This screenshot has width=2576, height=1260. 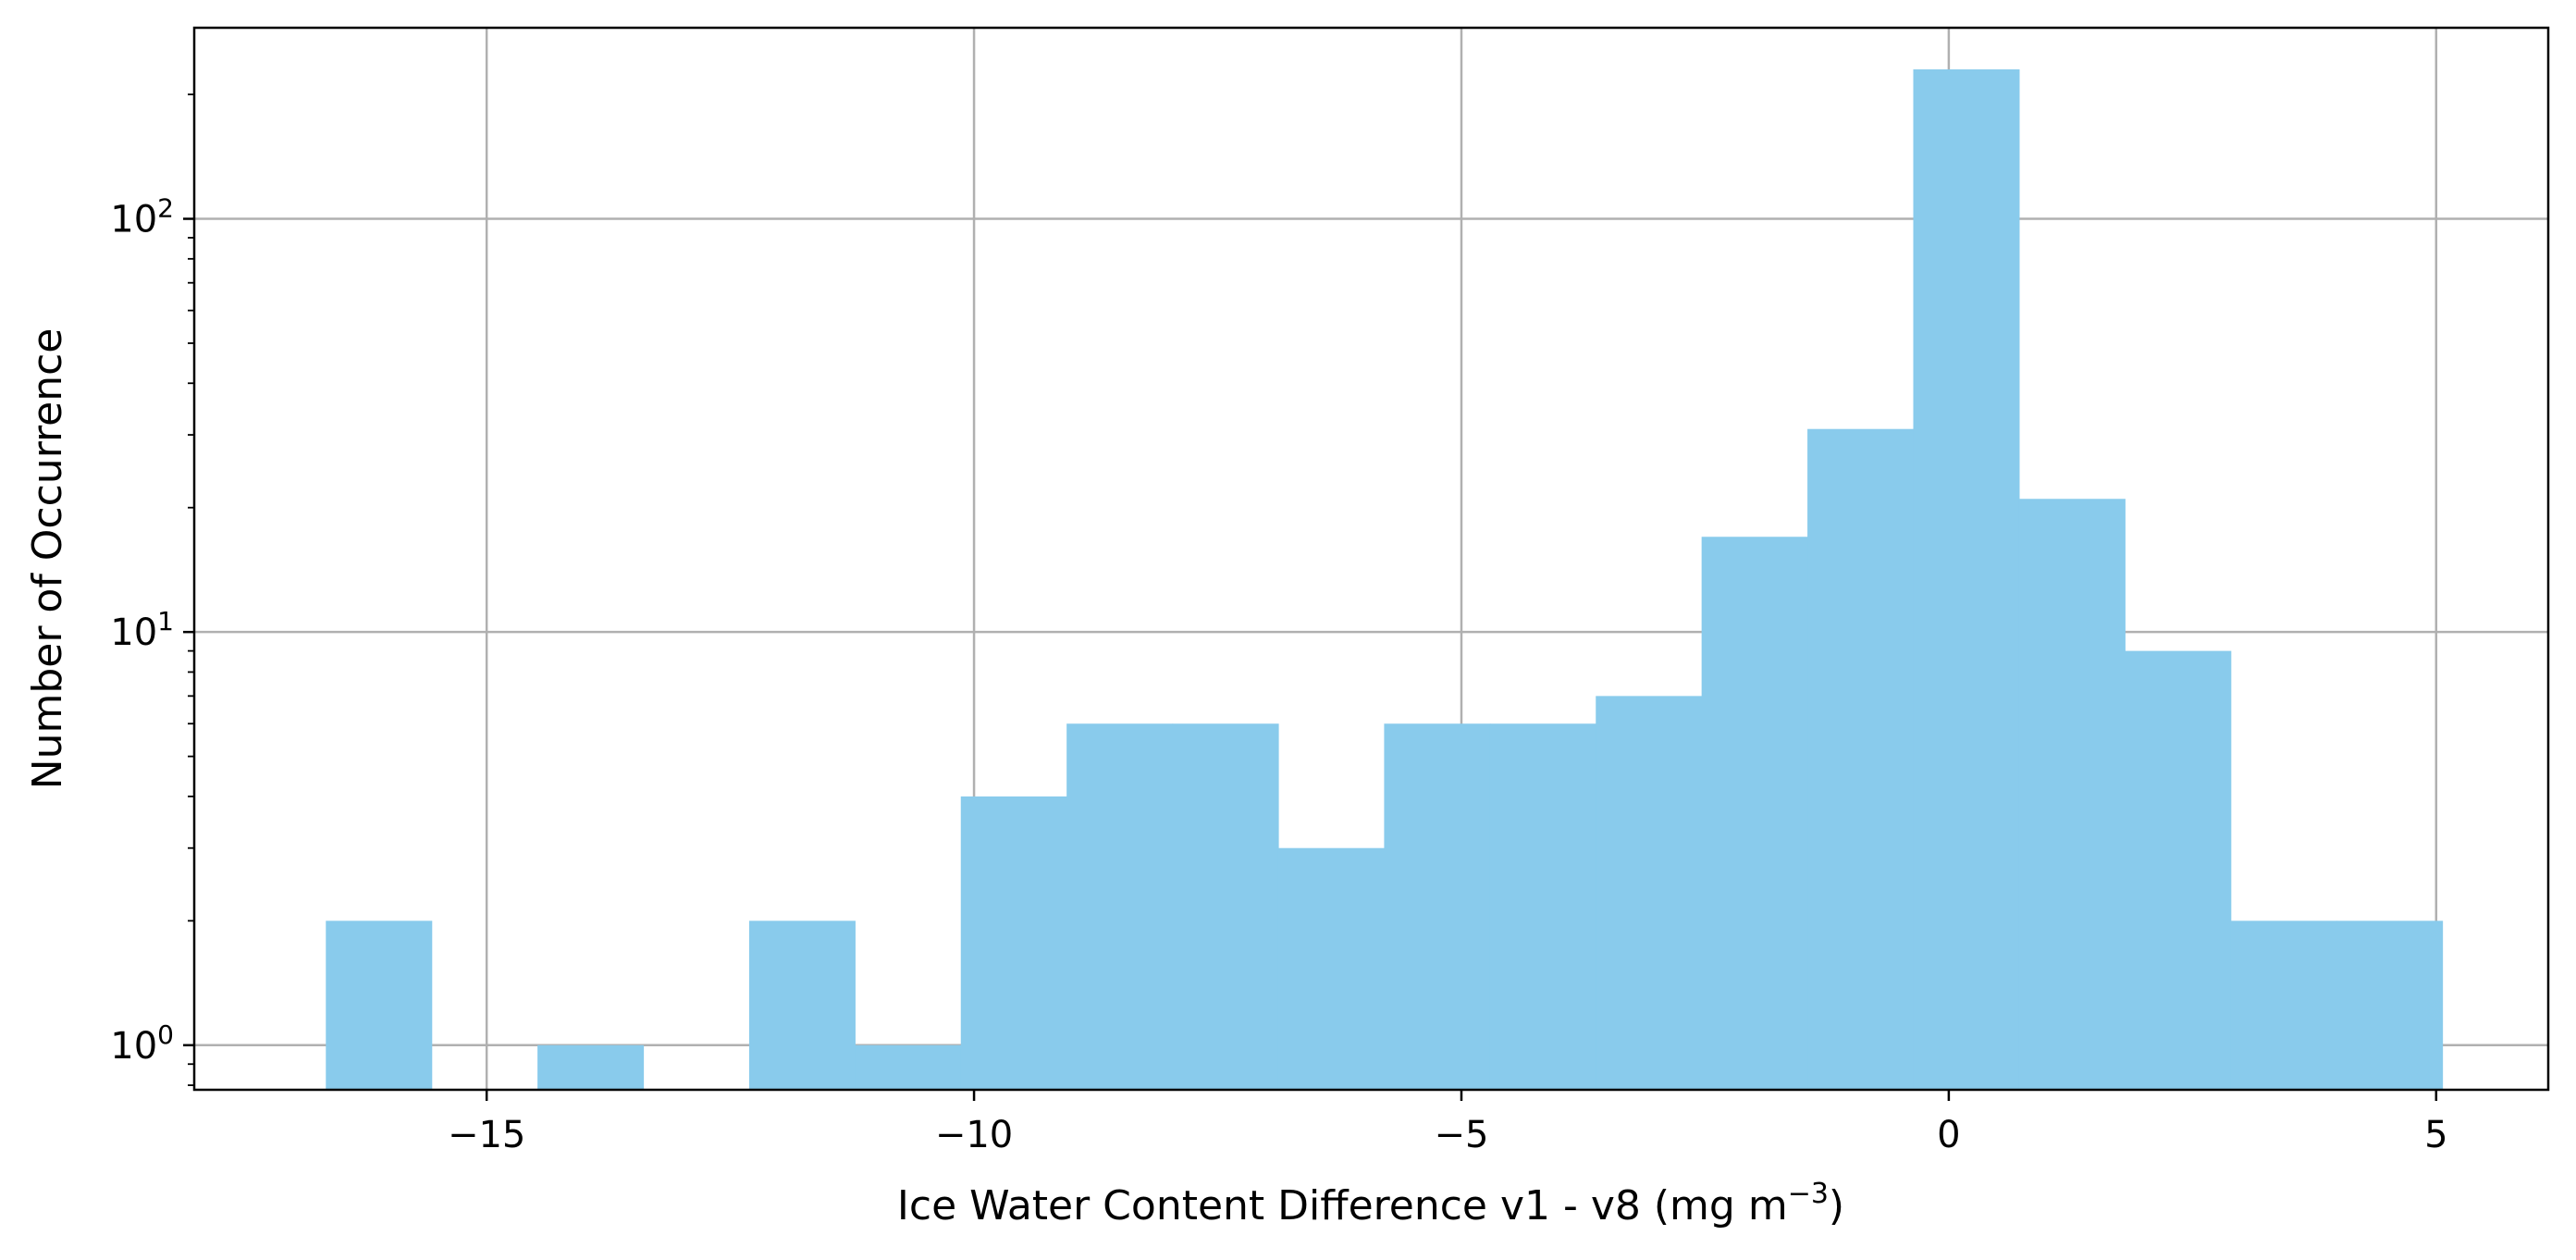 I want to click on y-axis-ticks: 10⁰ 10¹ 10², so click(x=152, y=589).